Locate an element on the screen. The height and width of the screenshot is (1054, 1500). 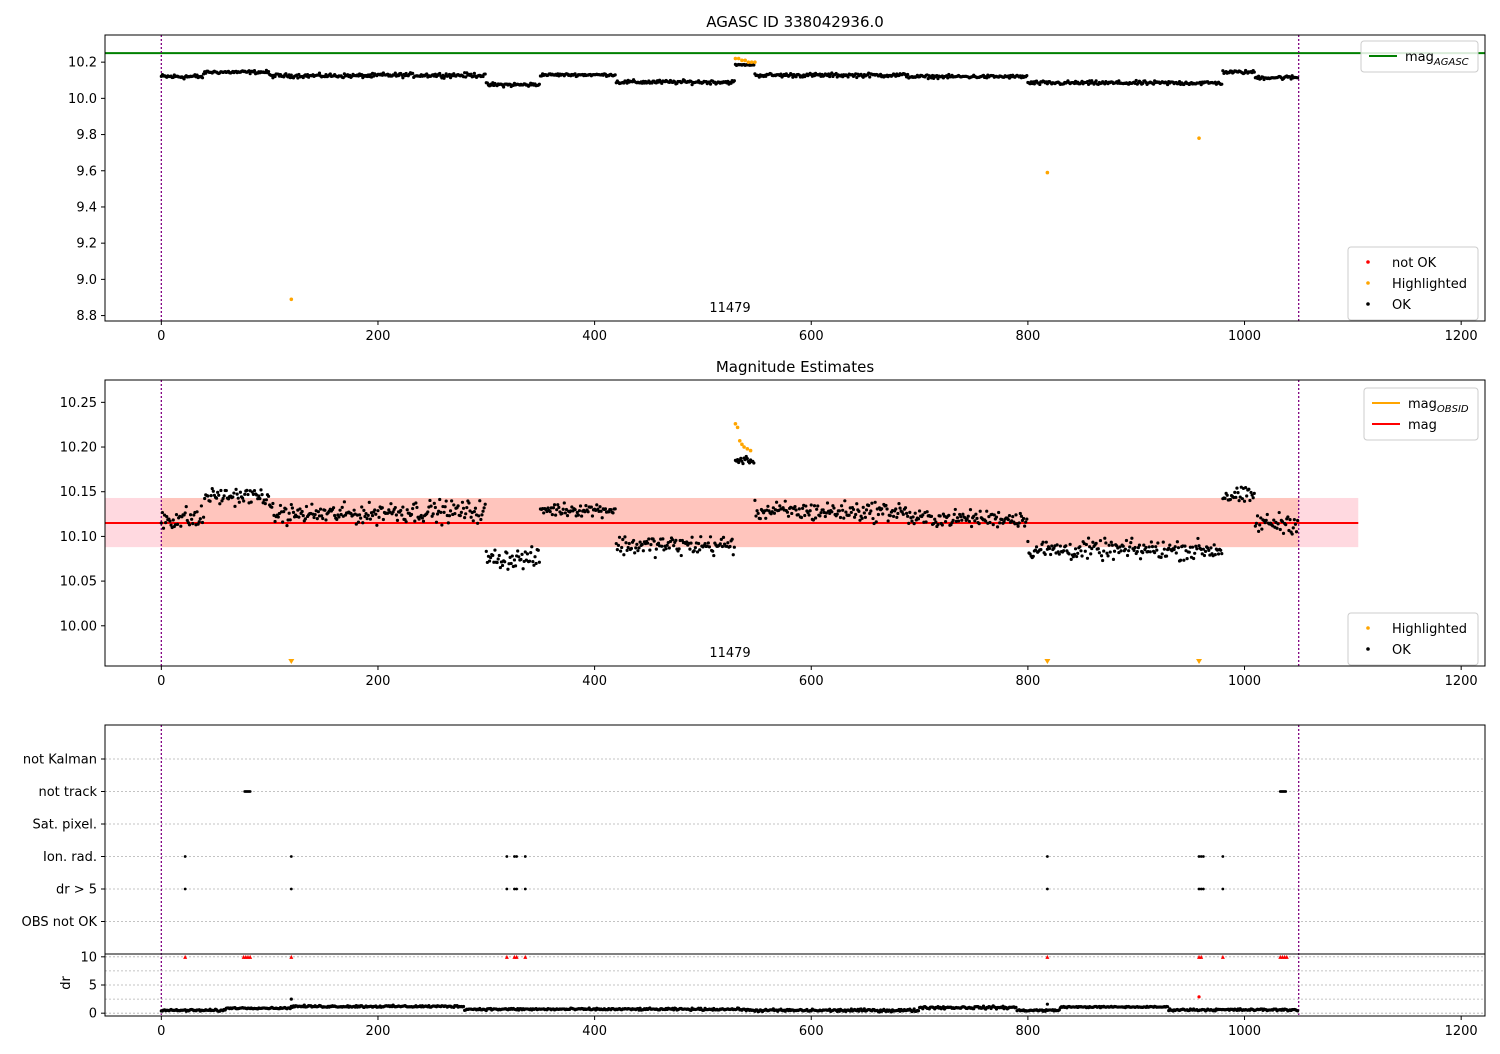
p2-ytick-label-0: 10.00 is located at coordinates (78, 626).